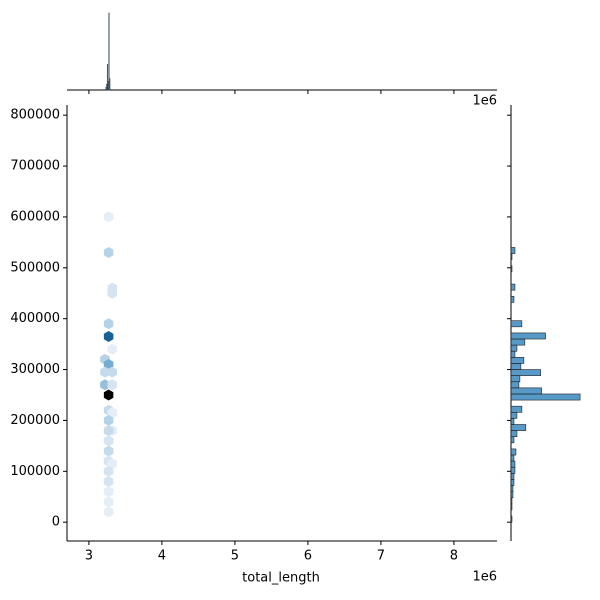 This screenshot has width=600, height=600. I want to click on x-tick-label: 6, so click(308, 556).